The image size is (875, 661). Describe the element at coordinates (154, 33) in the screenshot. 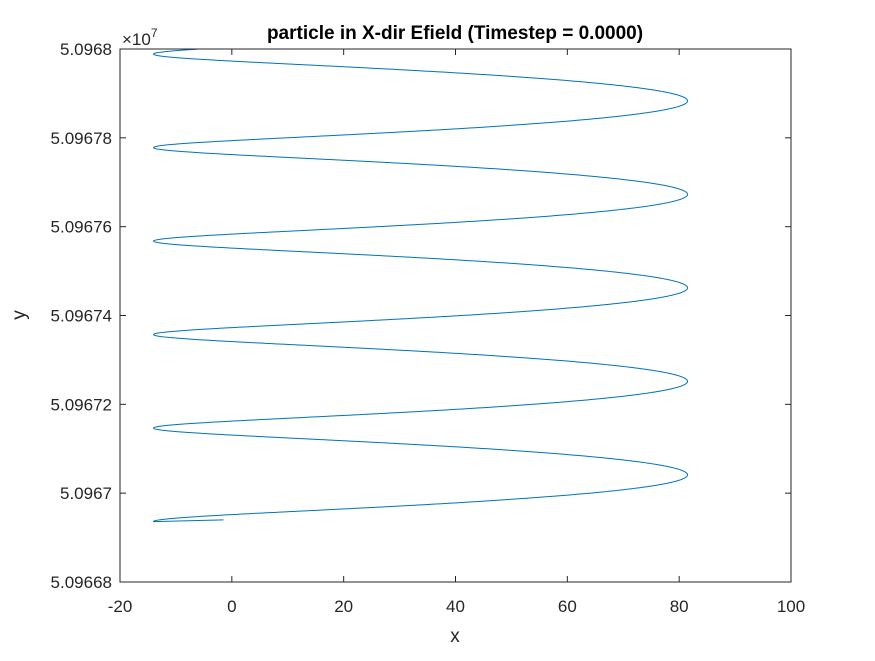

I see `y-exponent-power: 7` at that location.